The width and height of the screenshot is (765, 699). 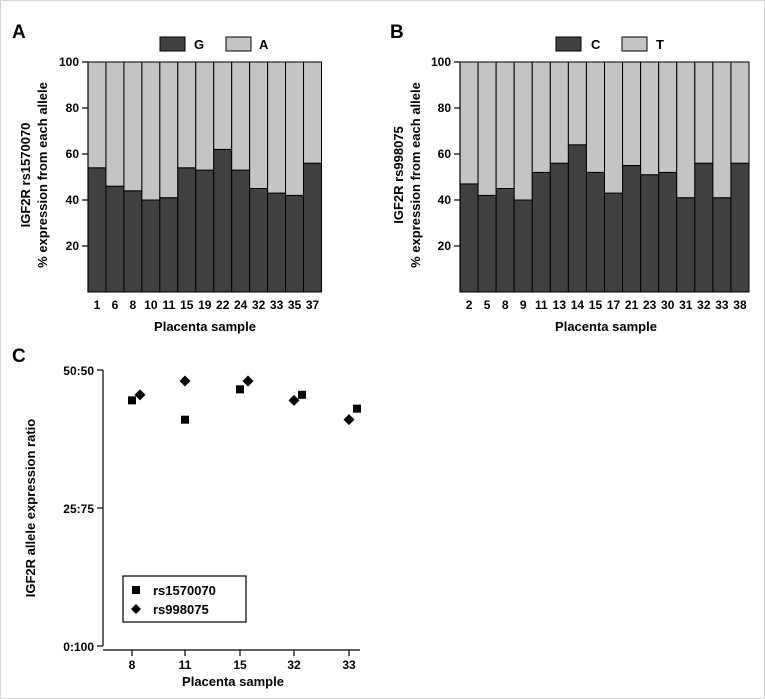 What do you see at coordinates (578, 305) in the screenshot?
I see `b-x-tick-14: 14` at bounding box center [578, 305].